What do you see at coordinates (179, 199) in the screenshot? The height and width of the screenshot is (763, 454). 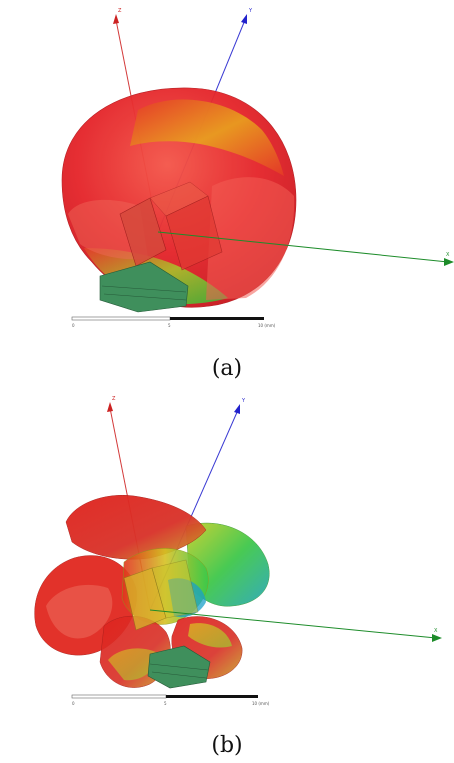 I see `antenna-block-top` at bounding box center [179, 199].